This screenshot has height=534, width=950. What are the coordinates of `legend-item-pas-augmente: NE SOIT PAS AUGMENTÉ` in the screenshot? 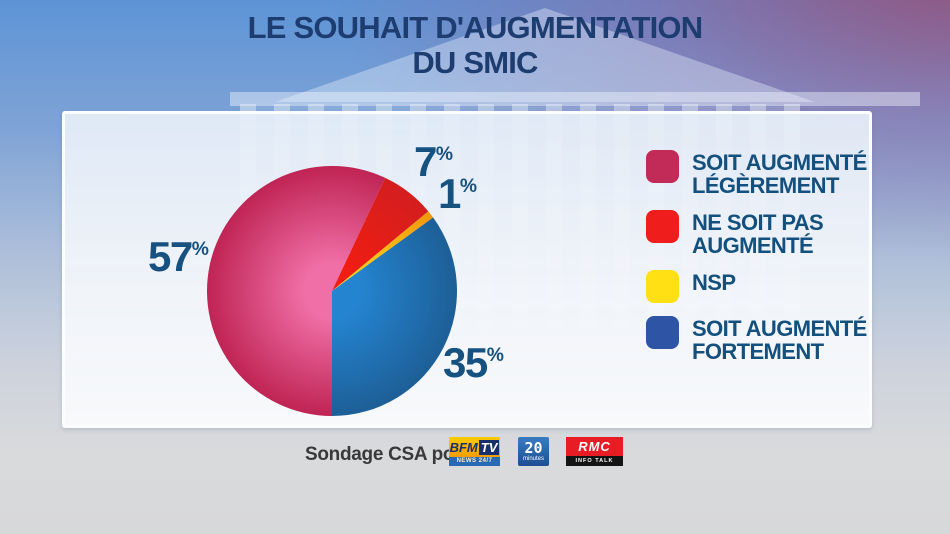 It's located at (761, 233).